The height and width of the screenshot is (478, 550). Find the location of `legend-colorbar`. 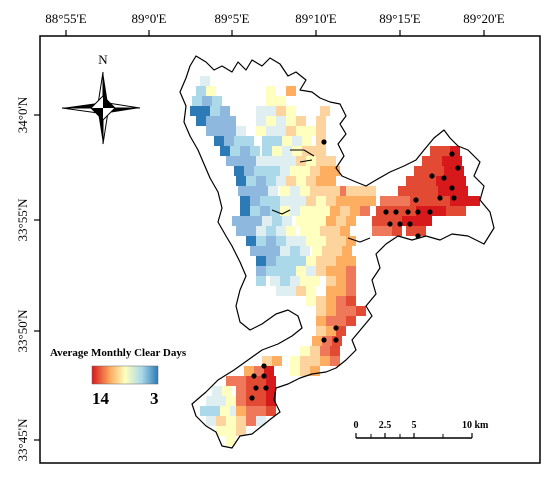

legend-colorbar is located at coordinates (125, 375).